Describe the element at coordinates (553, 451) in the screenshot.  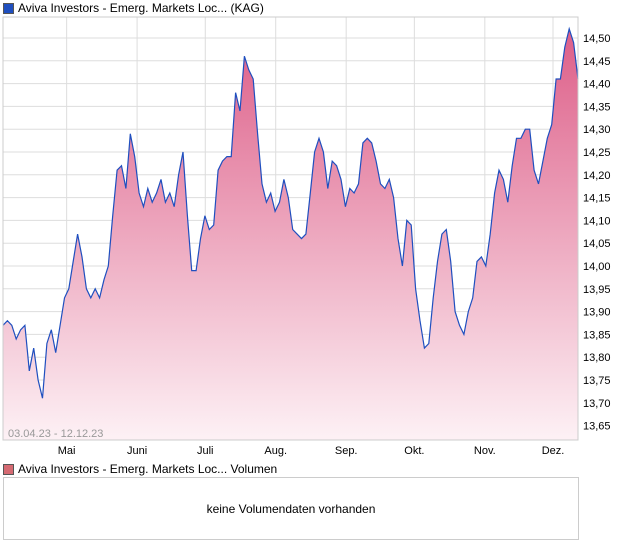
I see `x-tick-label: Dez.` at that location.